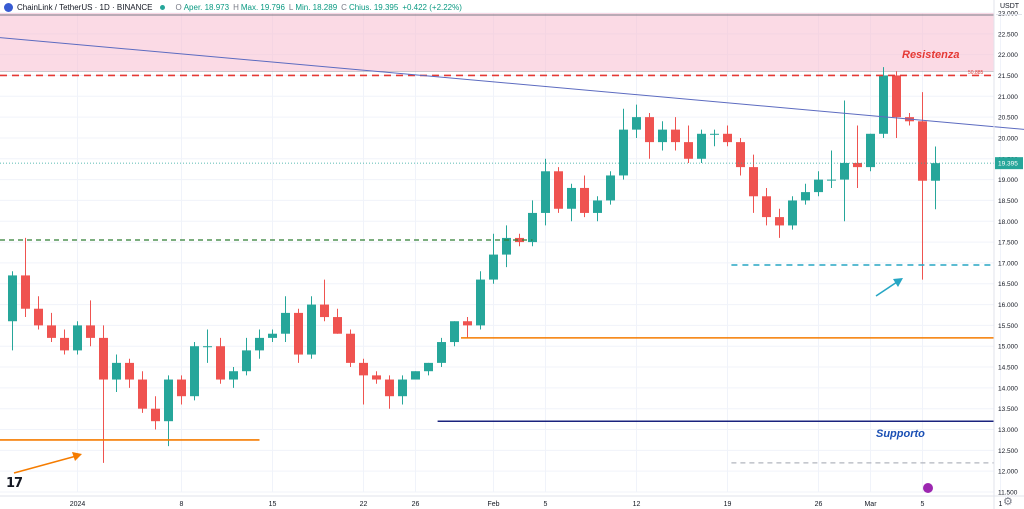 The height and width of the screenshot is (509, 1024). I want to click on resistance-level-tag: 50.885, so click(976, 73).